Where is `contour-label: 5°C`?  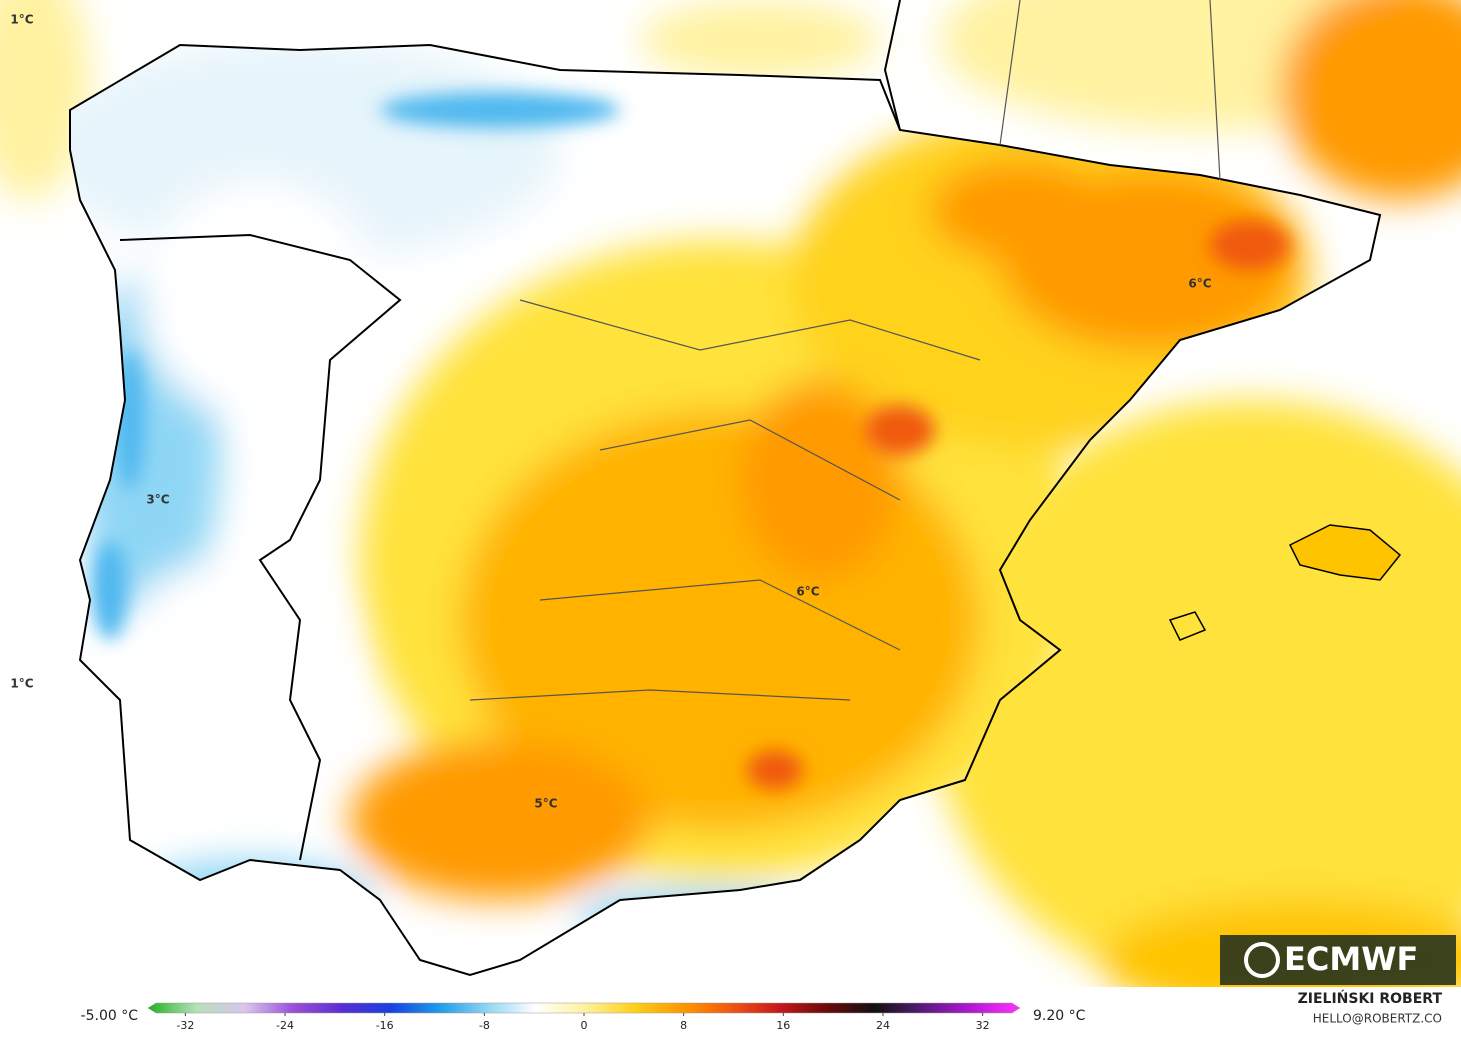 contour-label: 5°C is located at coordinates (545, 804).